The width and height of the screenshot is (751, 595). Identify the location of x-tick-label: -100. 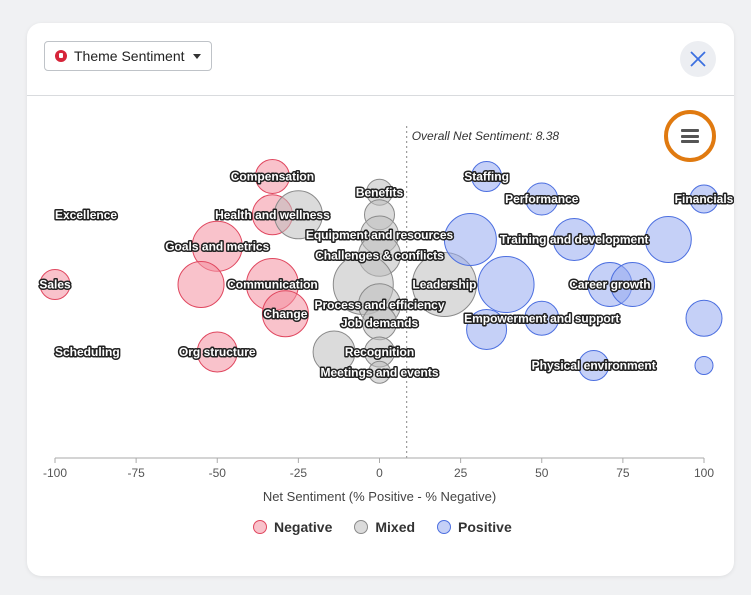
(55, 473).